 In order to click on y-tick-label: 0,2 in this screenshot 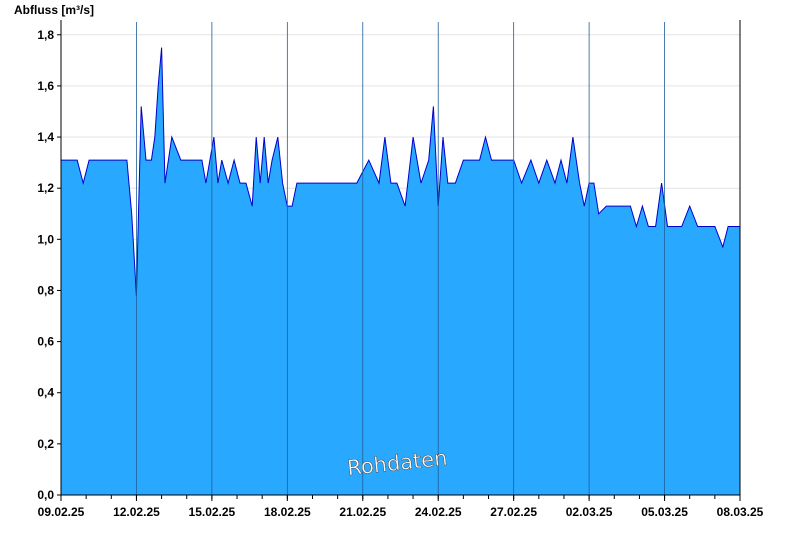, I will do `click(45, 444)`.